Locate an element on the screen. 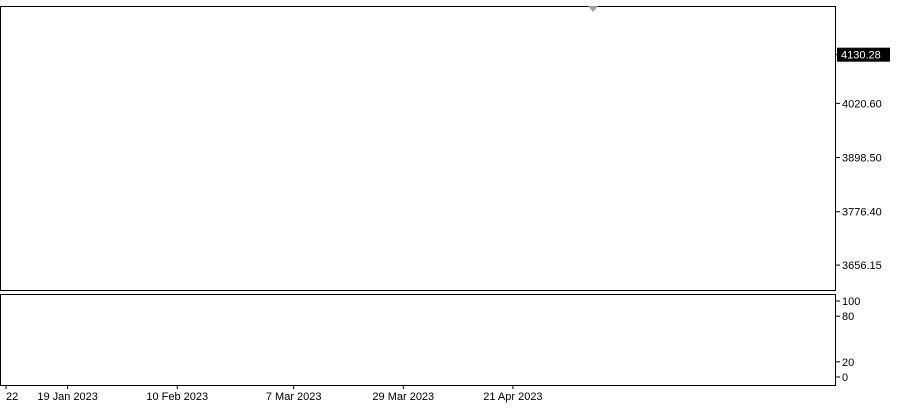  time-axis-label: 29 Mar 2023 is located at coordinates (403, 397).